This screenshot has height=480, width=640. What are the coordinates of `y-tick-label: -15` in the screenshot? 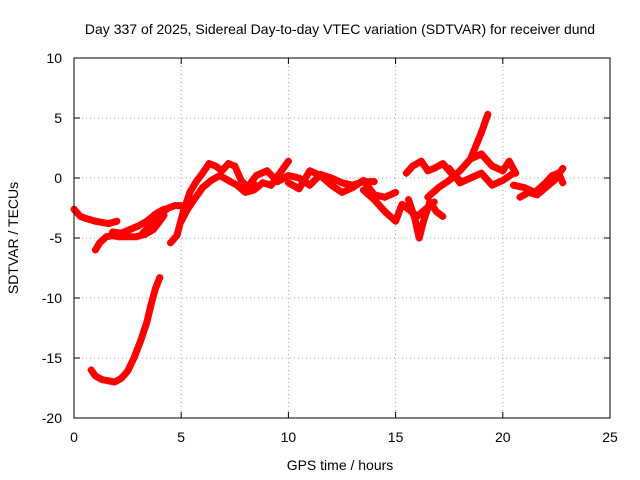 It's located at (52, 358).